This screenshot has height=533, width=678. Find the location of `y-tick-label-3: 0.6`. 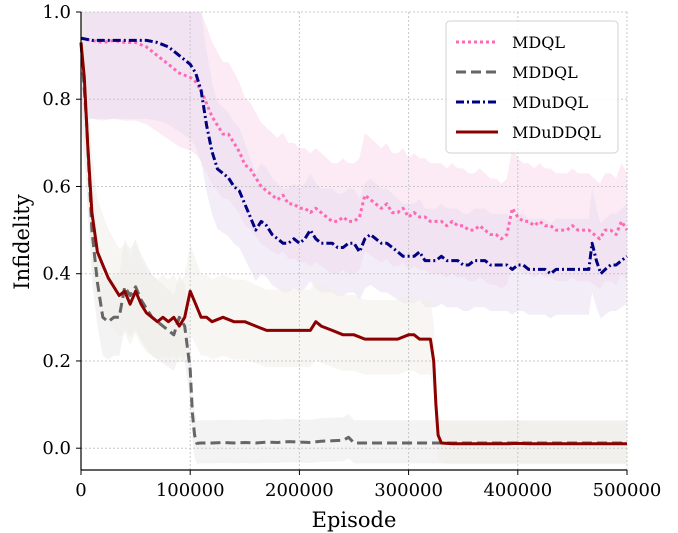

y-tick-label-3: 0.6 is located at coordinates (56, 186).